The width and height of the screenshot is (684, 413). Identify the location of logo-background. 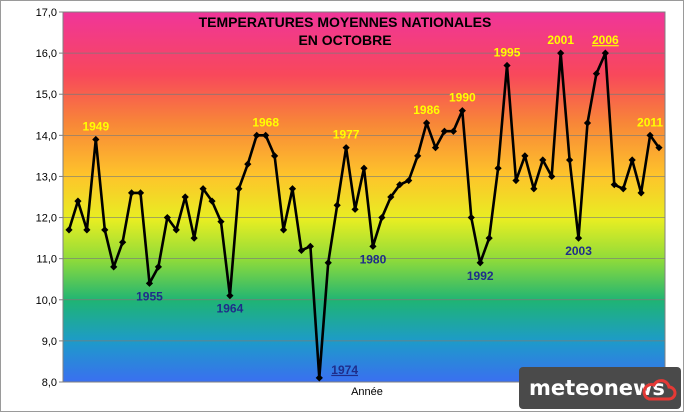
(600, 388).